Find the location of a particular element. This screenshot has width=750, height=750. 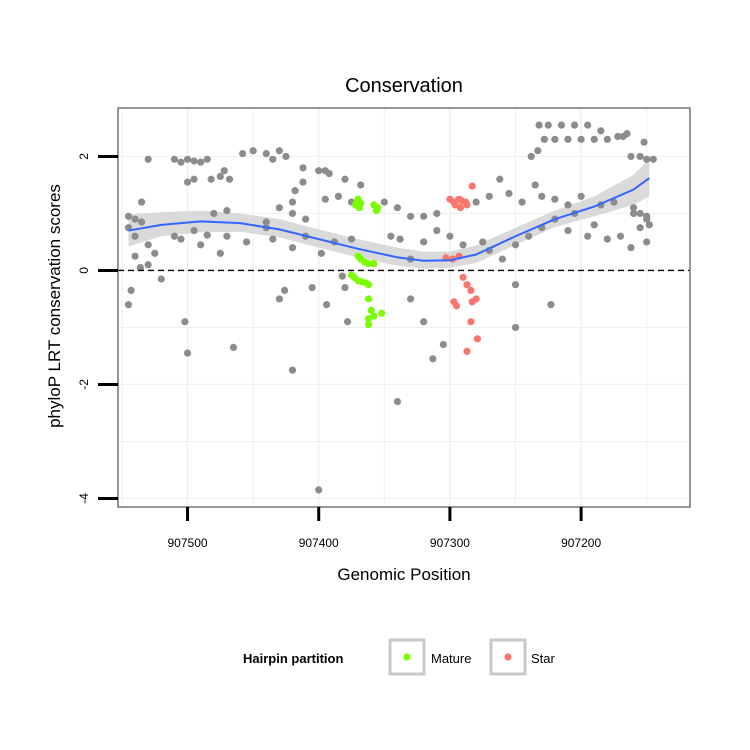

legend-label-star: Star is located at coordinates (543, 658).